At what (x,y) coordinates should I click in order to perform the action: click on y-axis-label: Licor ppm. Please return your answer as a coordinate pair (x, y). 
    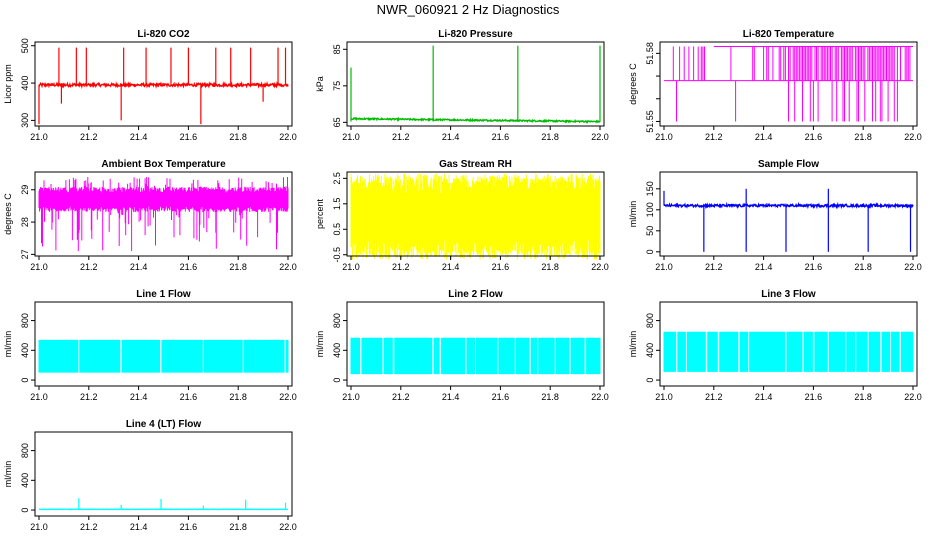
    Looking at the image, I should click on (8, 84).